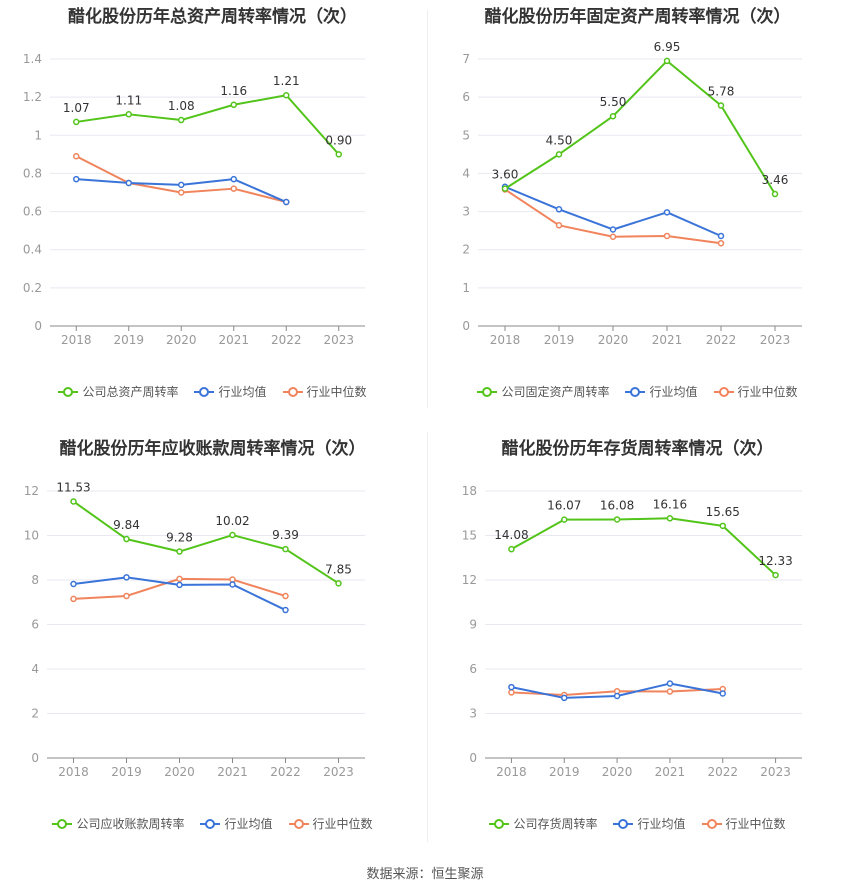 The height and width of the screenshot is (891, 850). I want to click on legend-item-company: 公司总资产周转率, so click(118, 391).